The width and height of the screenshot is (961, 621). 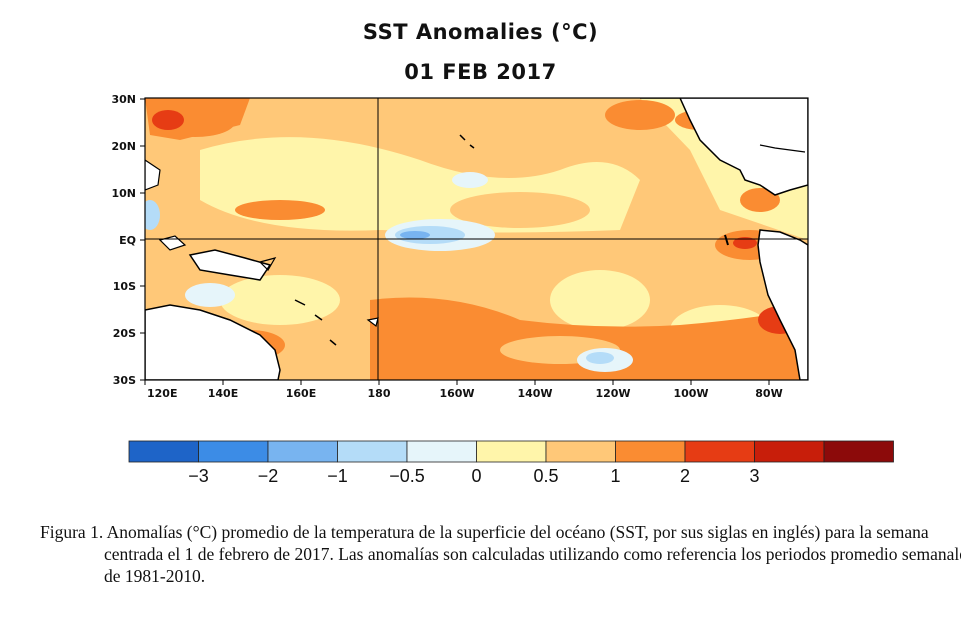 I want to click on lon-label-0: 120E, so click(x=162, y=393).